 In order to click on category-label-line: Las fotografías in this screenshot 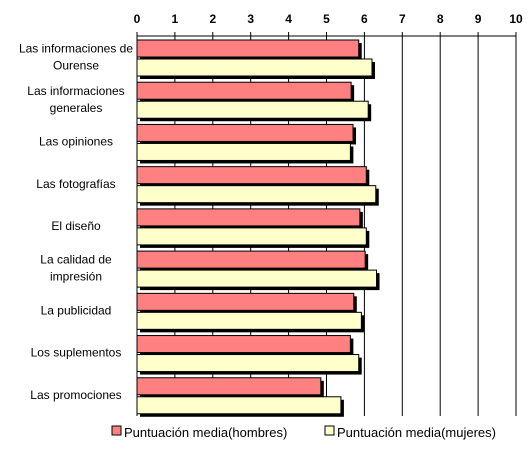, I will do `click(75, 184)`.